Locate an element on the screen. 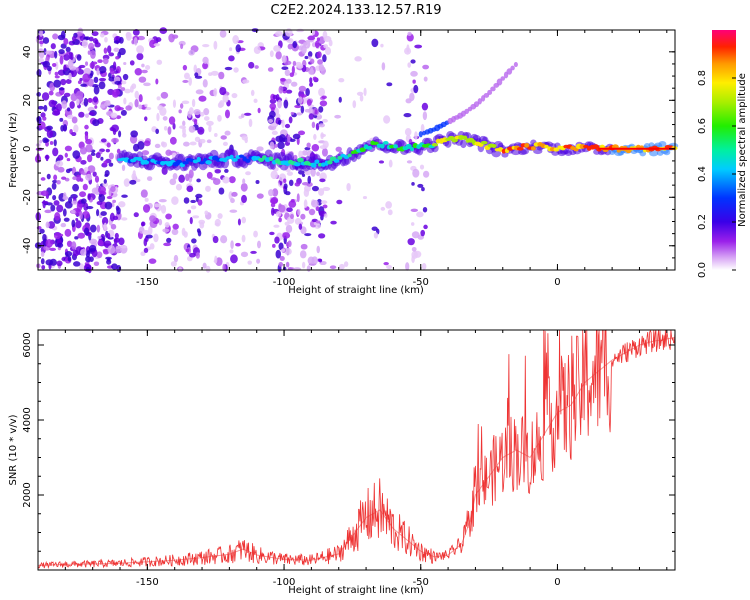  side-branch-blob is located at coordinates (503, 78).